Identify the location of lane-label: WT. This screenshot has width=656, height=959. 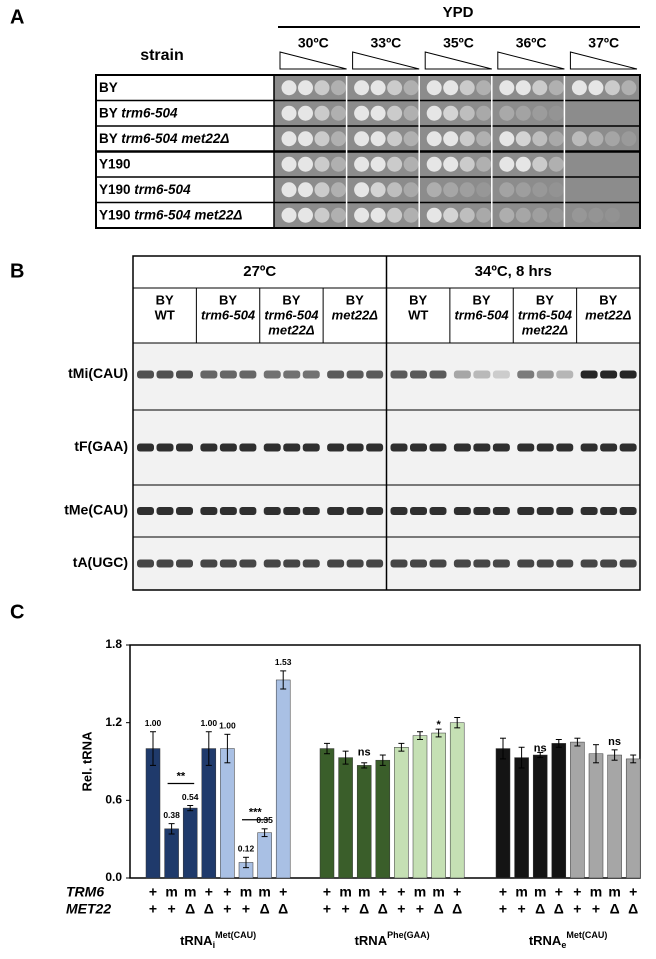
(165, 314).